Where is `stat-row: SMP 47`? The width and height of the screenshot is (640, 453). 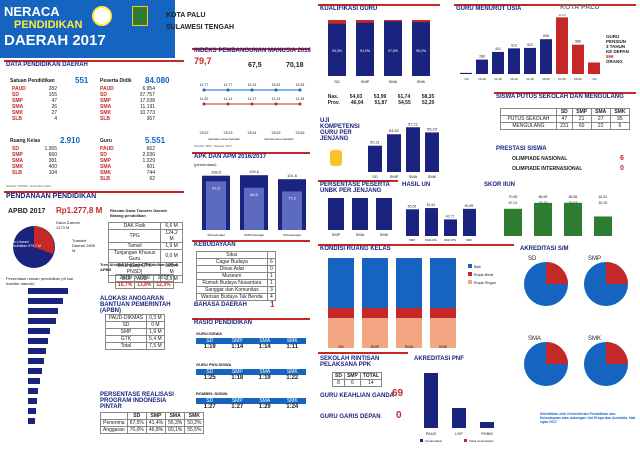 stat-row: SMP 47 is located at coordinates (34, 101).